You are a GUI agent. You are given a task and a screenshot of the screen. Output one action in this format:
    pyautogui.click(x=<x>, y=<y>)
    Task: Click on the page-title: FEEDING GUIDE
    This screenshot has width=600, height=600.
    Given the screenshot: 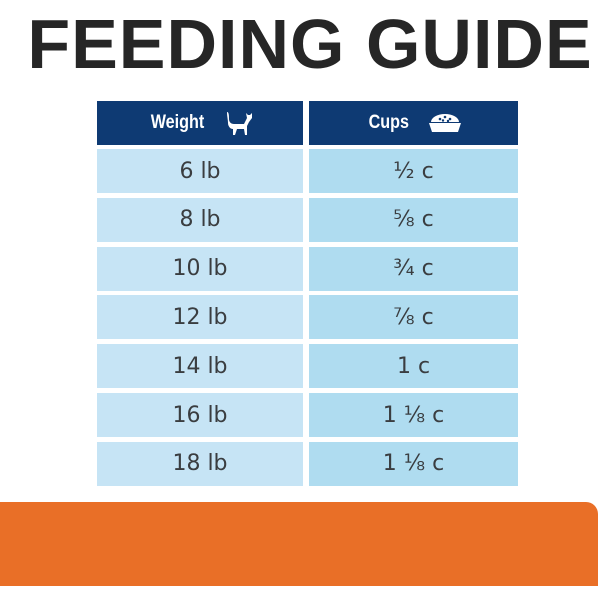 What is the action you would take?
    pyautogui.click(x=310, y=44)
    